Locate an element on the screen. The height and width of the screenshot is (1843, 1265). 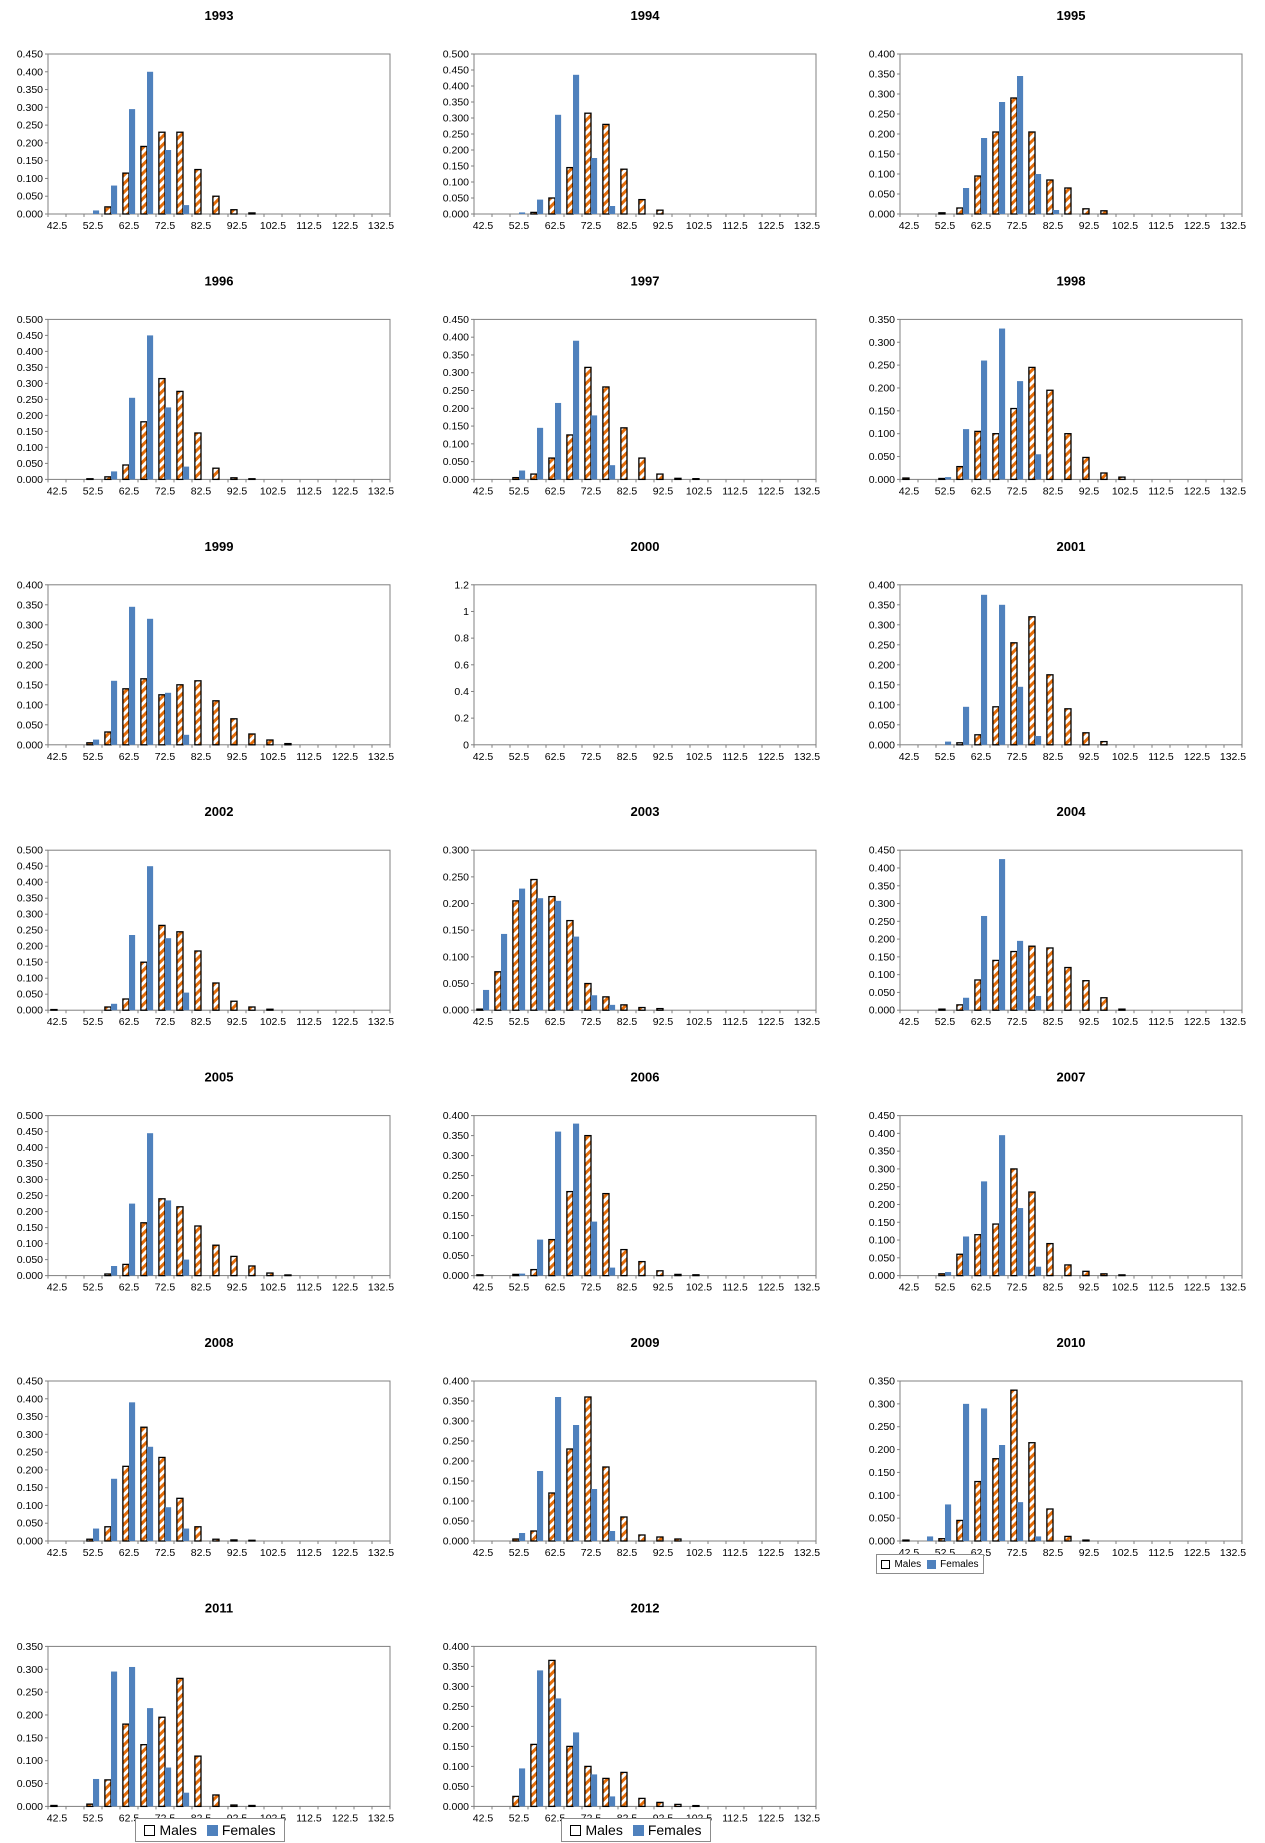
x-tick-label: 42.5 is located at coordinates (909, 491).